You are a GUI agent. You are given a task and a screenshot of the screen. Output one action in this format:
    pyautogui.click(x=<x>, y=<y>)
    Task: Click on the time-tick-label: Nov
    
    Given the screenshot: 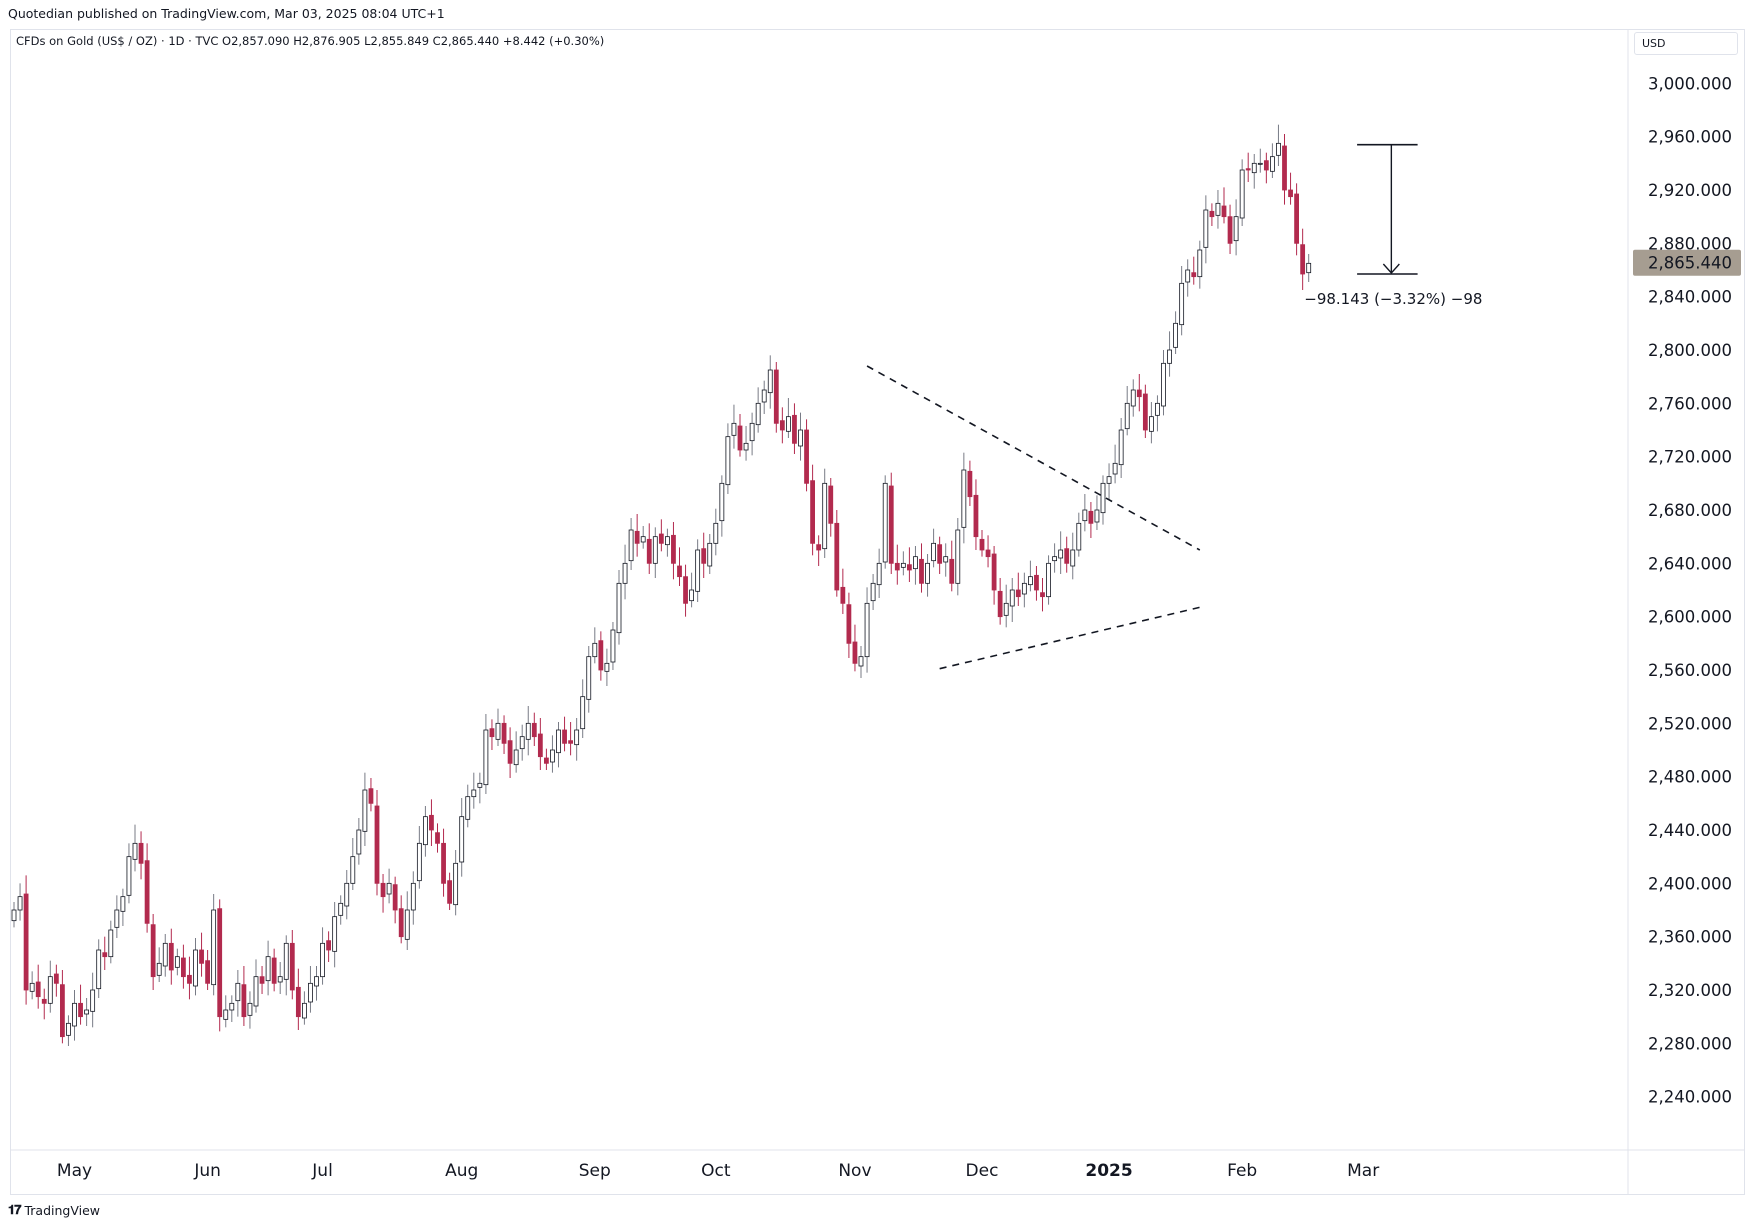 What is the action you would take?
    pyautogui.click(x=854, y=1171)
    